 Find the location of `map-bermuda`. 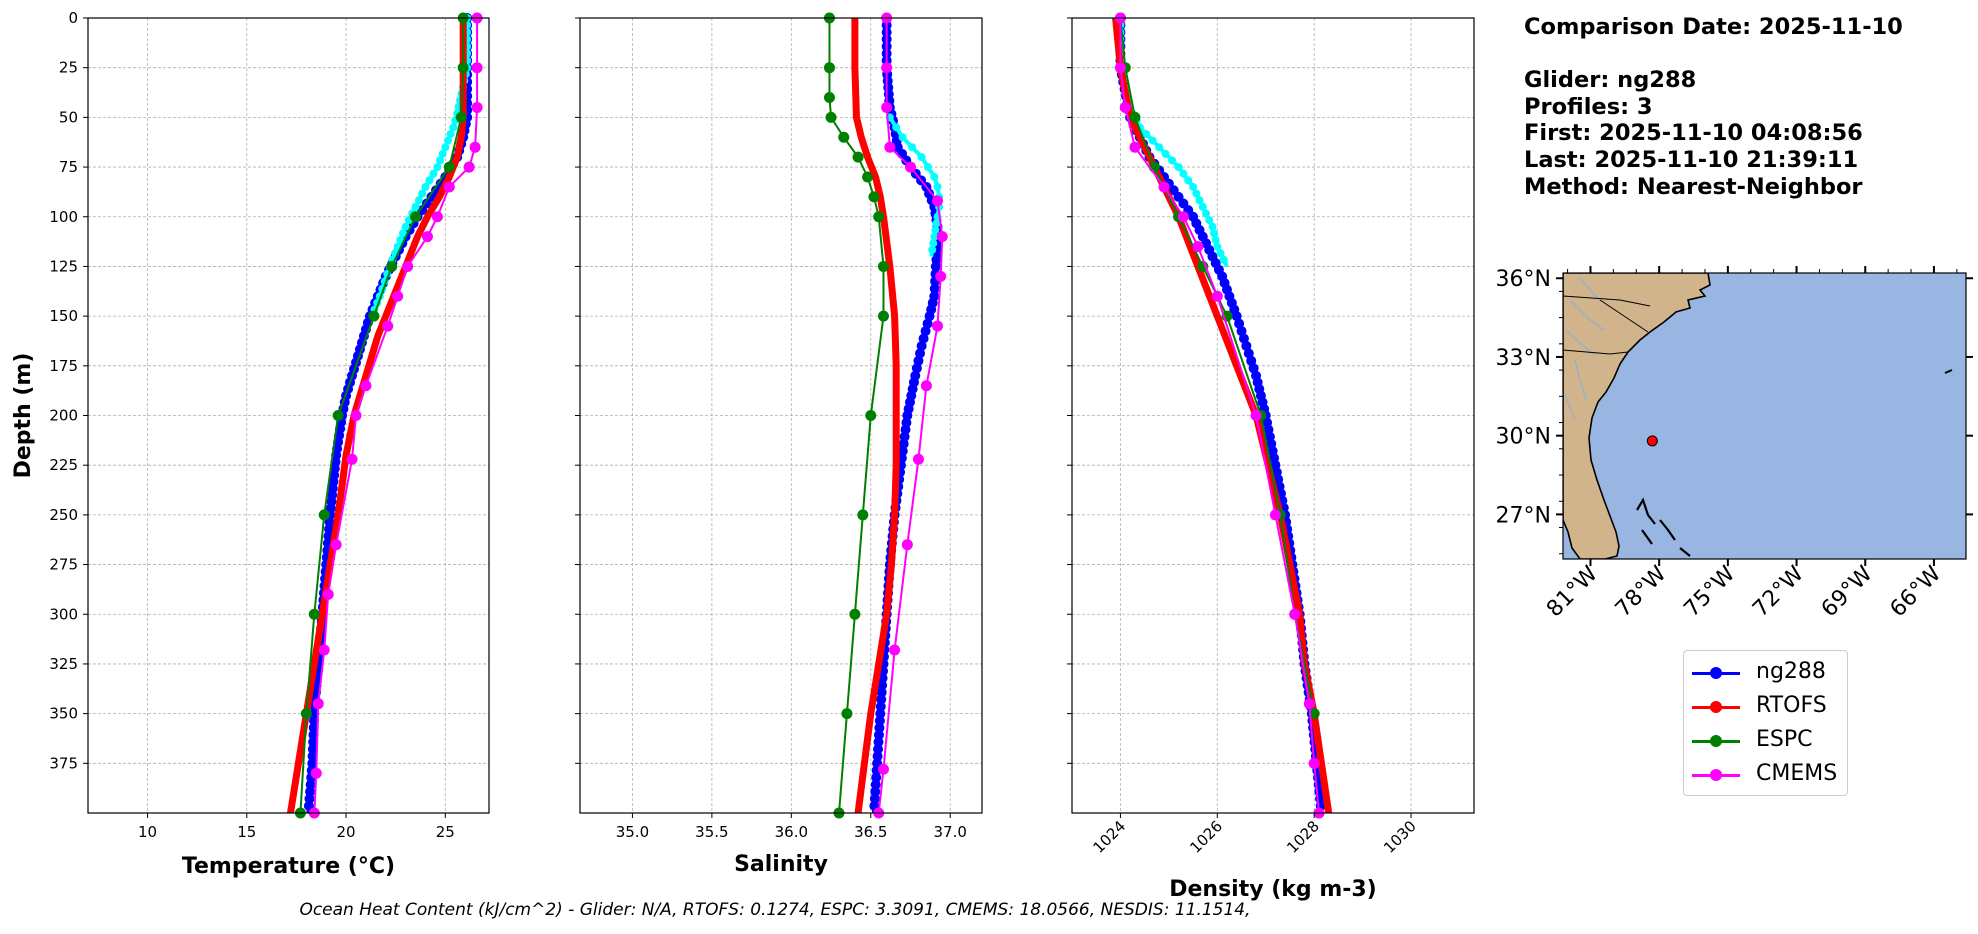

map-bermuda is located at coordinates (1948, 371).